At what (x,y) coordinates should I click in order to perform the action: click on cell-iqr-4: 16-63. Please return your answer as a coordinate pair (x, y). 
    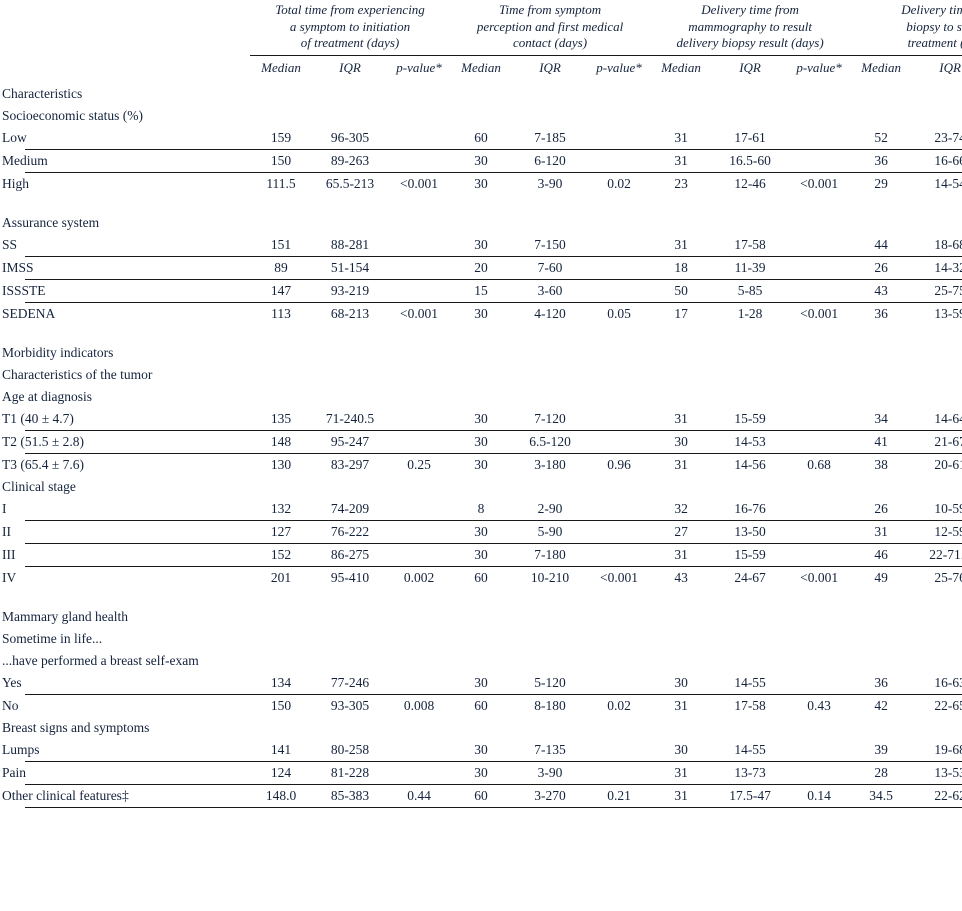
    Looking at the image, I should click on (937, 683).